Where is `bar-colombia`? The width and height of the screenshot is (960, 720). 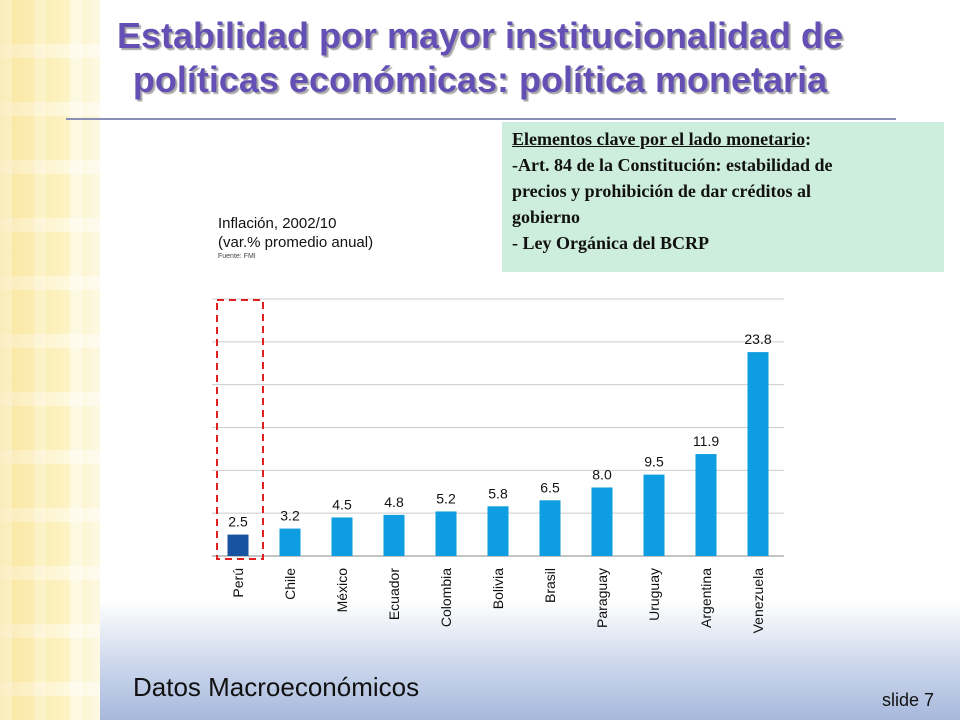 bar-colombia is located at coordinates (446, 533).